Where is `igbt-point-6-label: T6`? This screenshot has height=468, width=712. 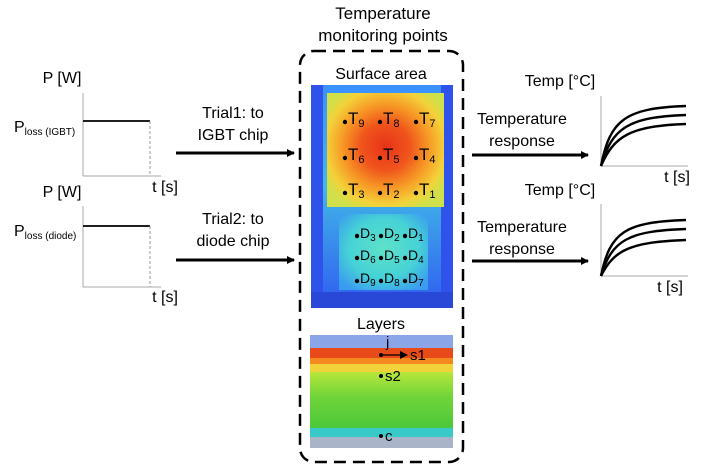
igbt-point-6-label: T6 is located at coordinates (356, 155).